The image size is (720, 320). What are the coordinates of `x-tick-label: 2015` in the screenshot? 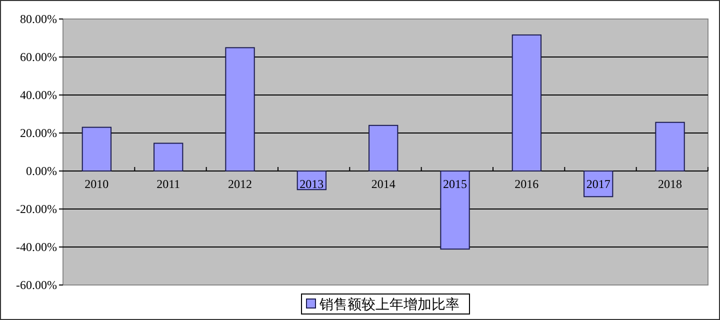 It's located at (455, 184).